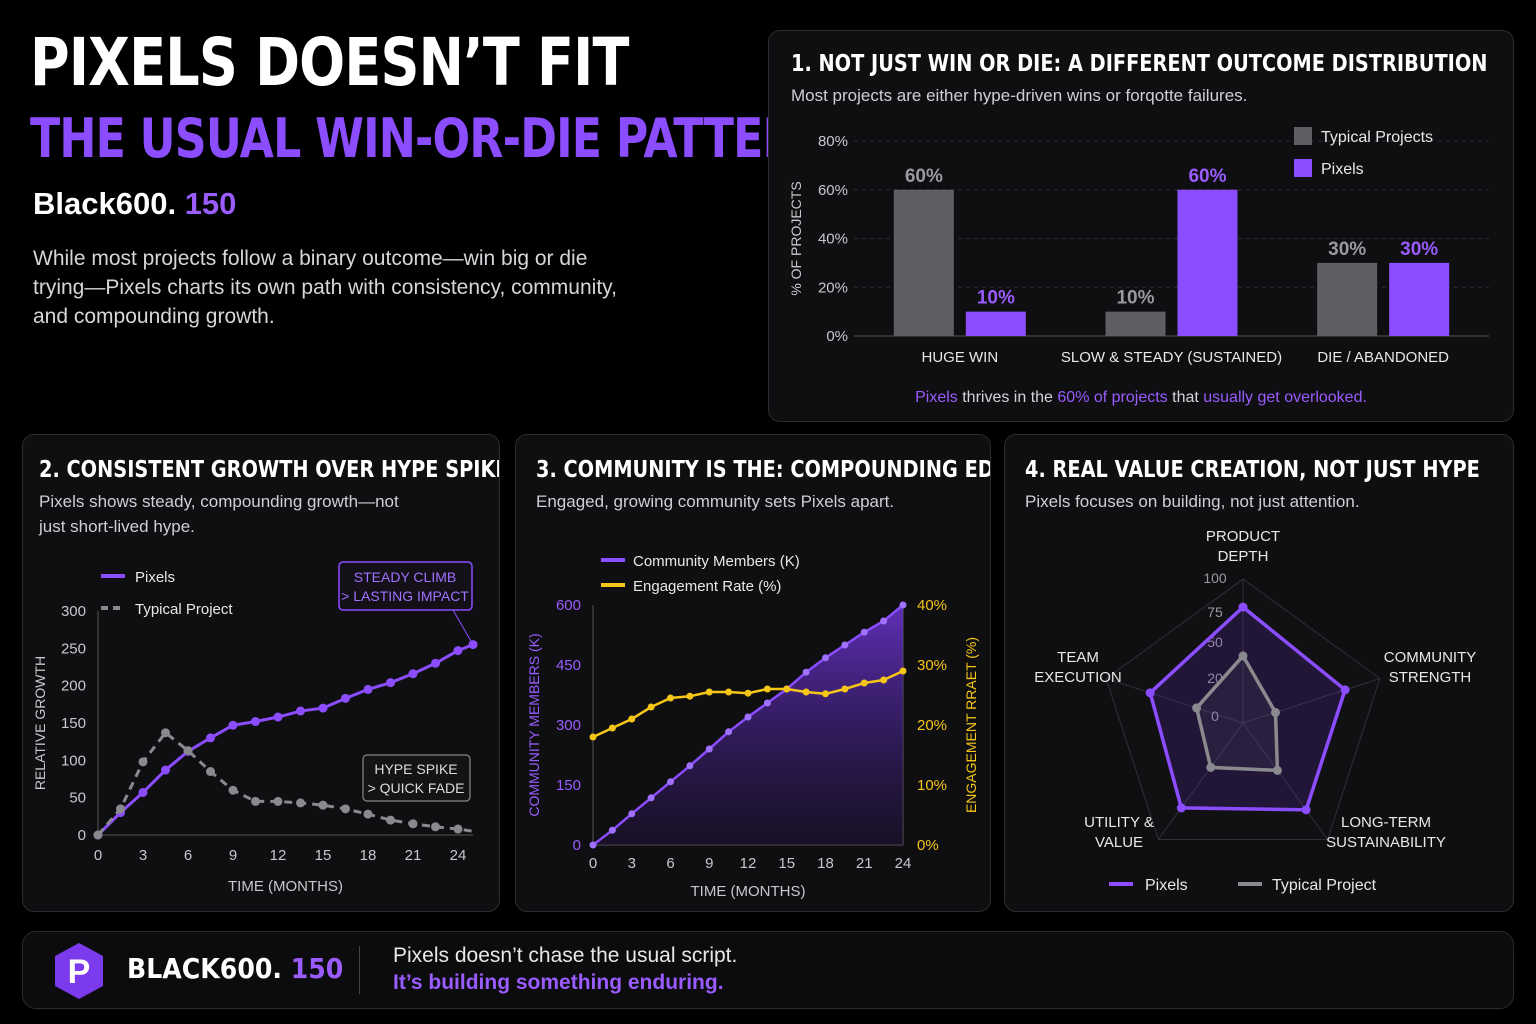  Describe the element at coordinates (864, 863) in the screenshot. I see `x-tick-label: 21` at that location.